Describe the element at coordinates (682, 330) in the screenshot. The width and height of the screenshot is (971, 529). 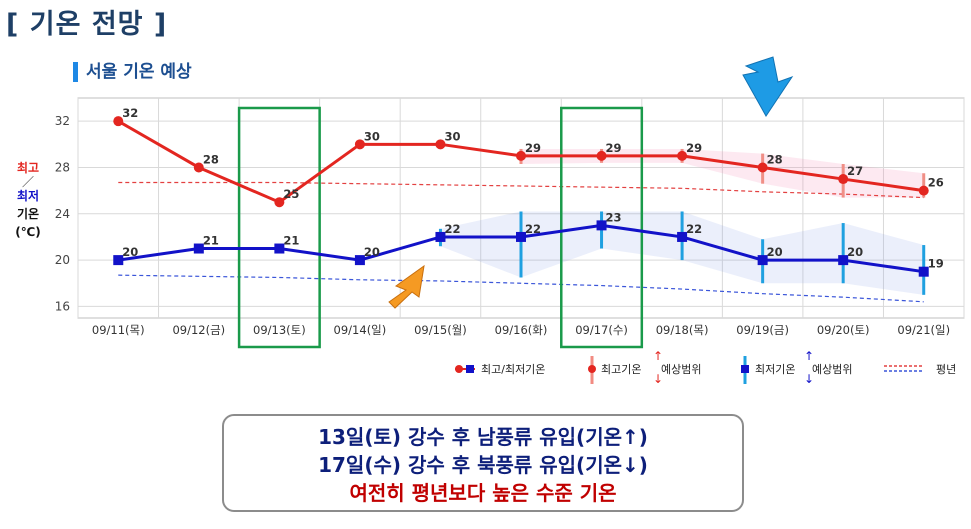
I see `x-tick-label: 09/18(목)` at that location.